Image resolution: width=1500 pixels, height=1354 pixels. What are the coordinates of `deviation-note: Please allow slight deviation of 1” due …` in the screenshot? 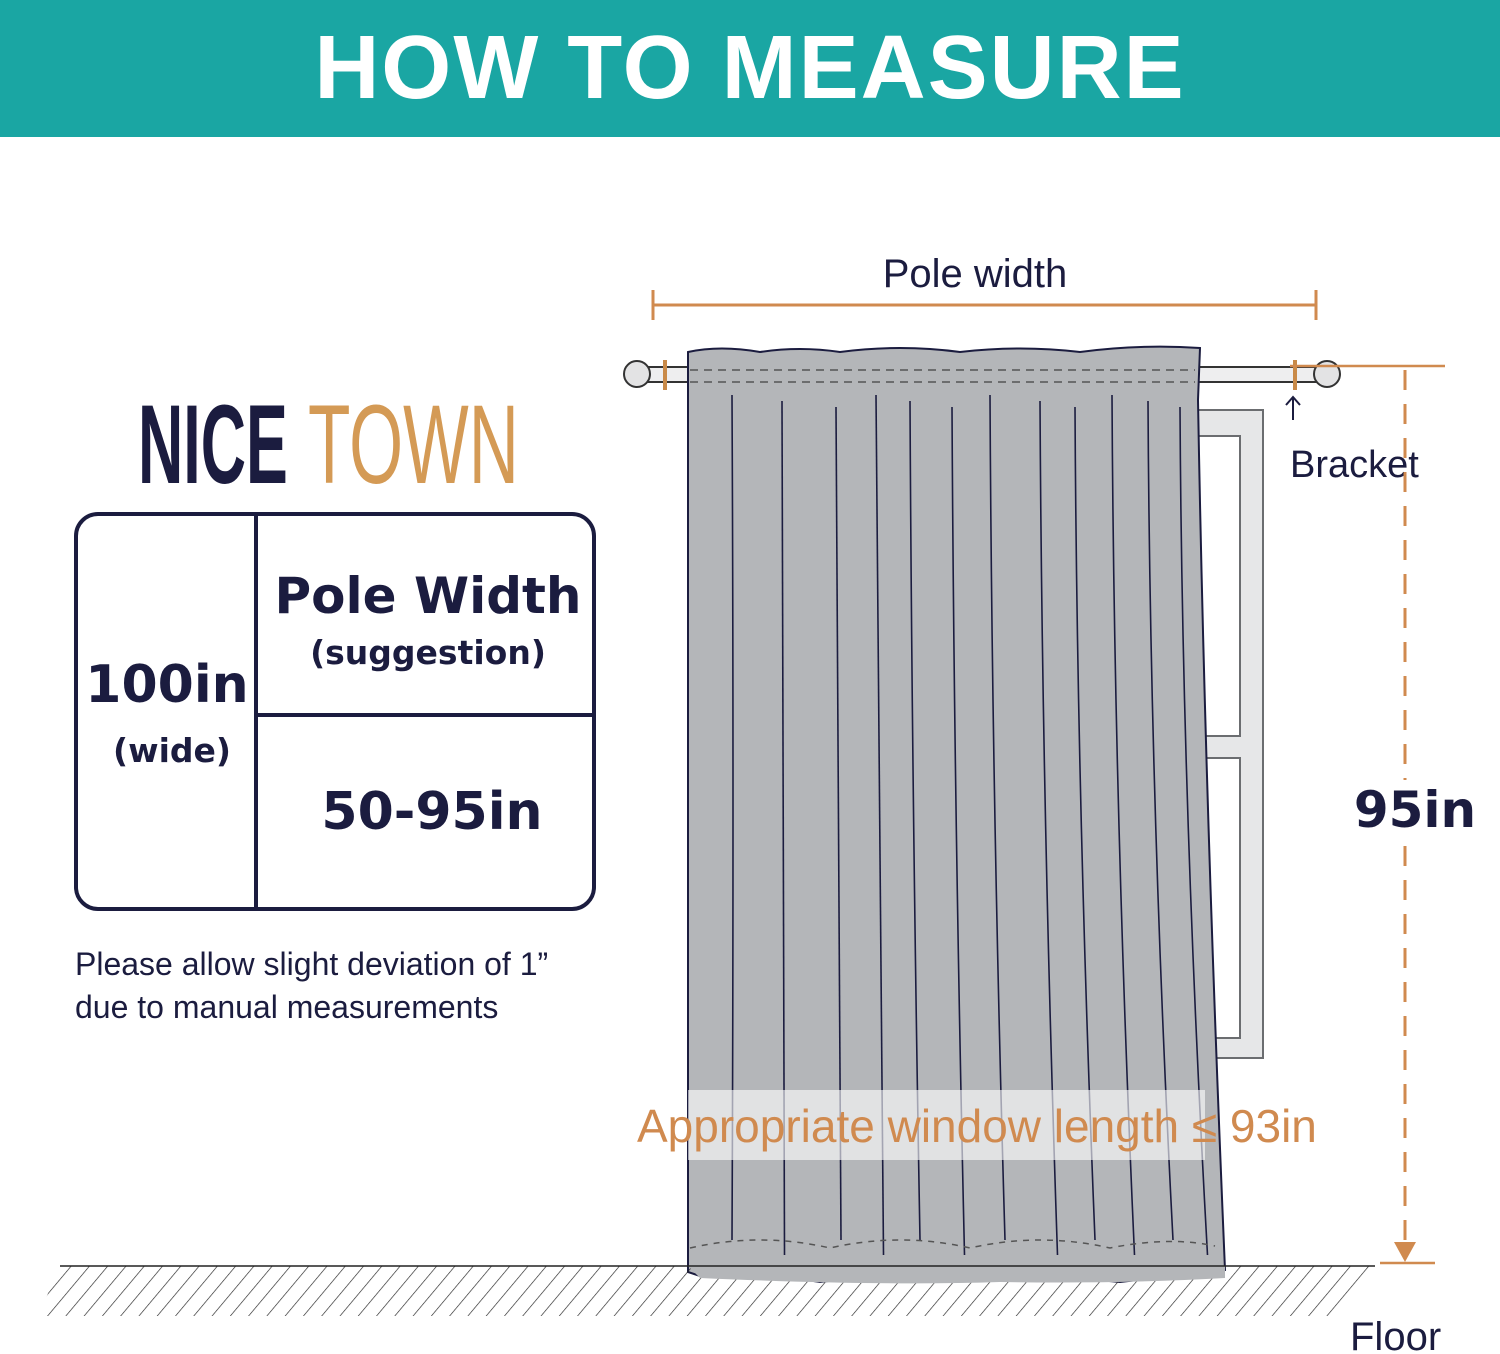 It's located at (311, 986).